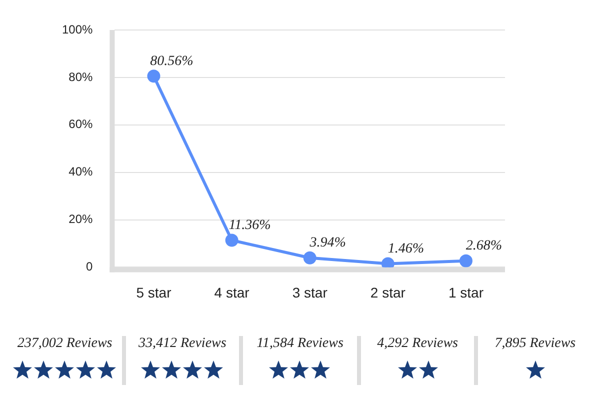  What do you see at coordinates (249, 225) in the screenshot?
I see `text: 11.36%` at bounding box center [249, 225].